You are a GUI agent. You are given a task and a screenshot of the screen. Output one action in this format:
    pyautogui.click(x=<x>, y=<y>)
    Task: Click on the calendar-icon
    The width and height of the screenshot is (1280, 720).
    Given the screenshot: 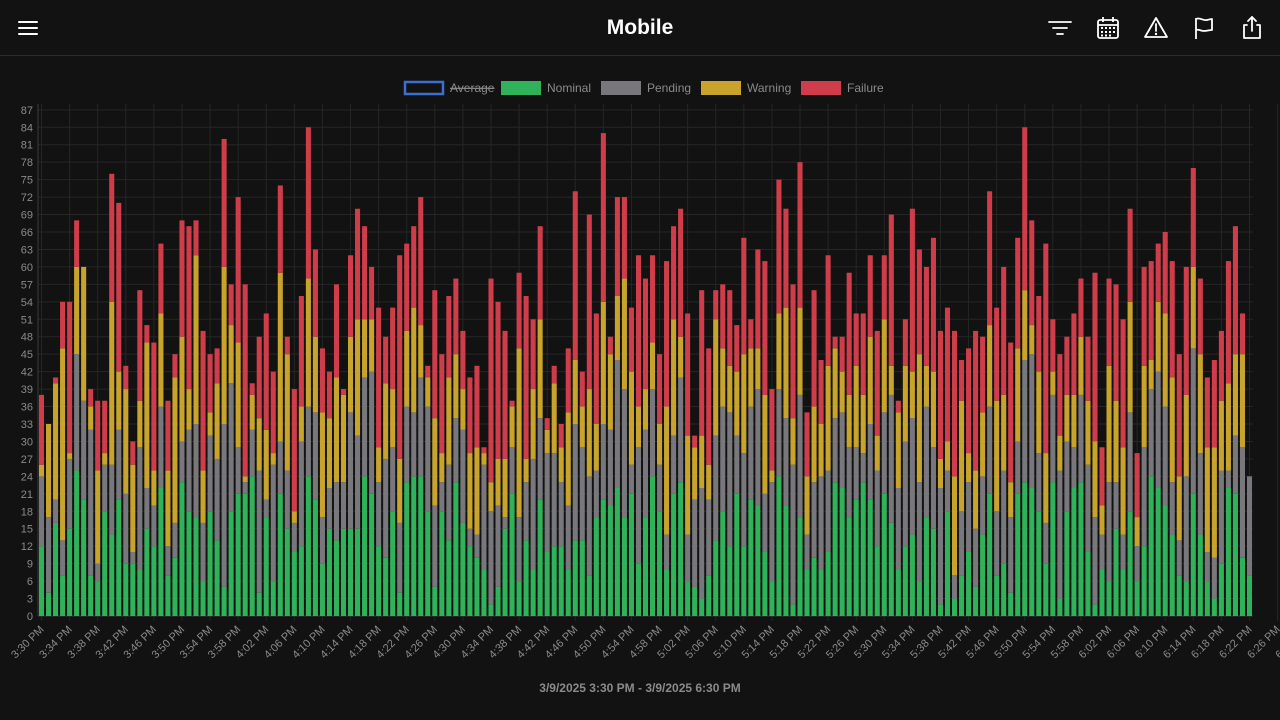 What is the action you would take?
    pyautogui.click(x=1108, y=28)
    